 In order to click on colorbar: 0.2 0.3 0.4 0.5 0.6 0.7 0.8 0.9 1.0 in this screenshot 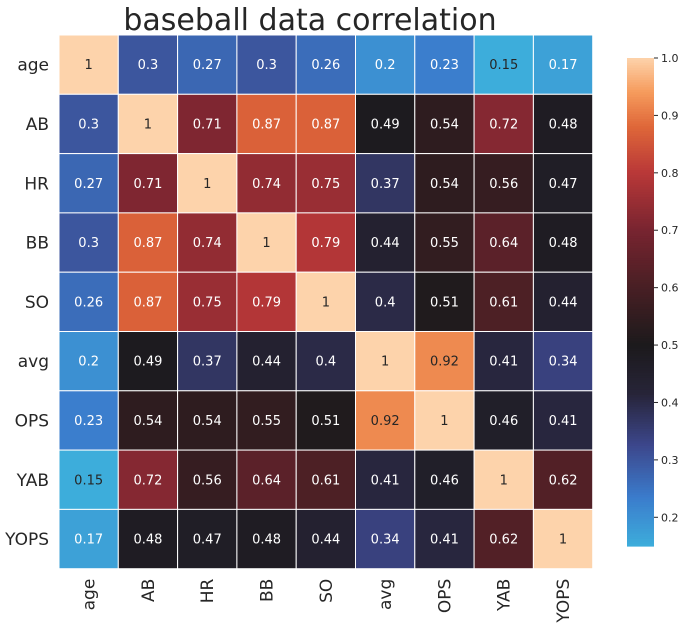, I will do `click(653, 299)`.